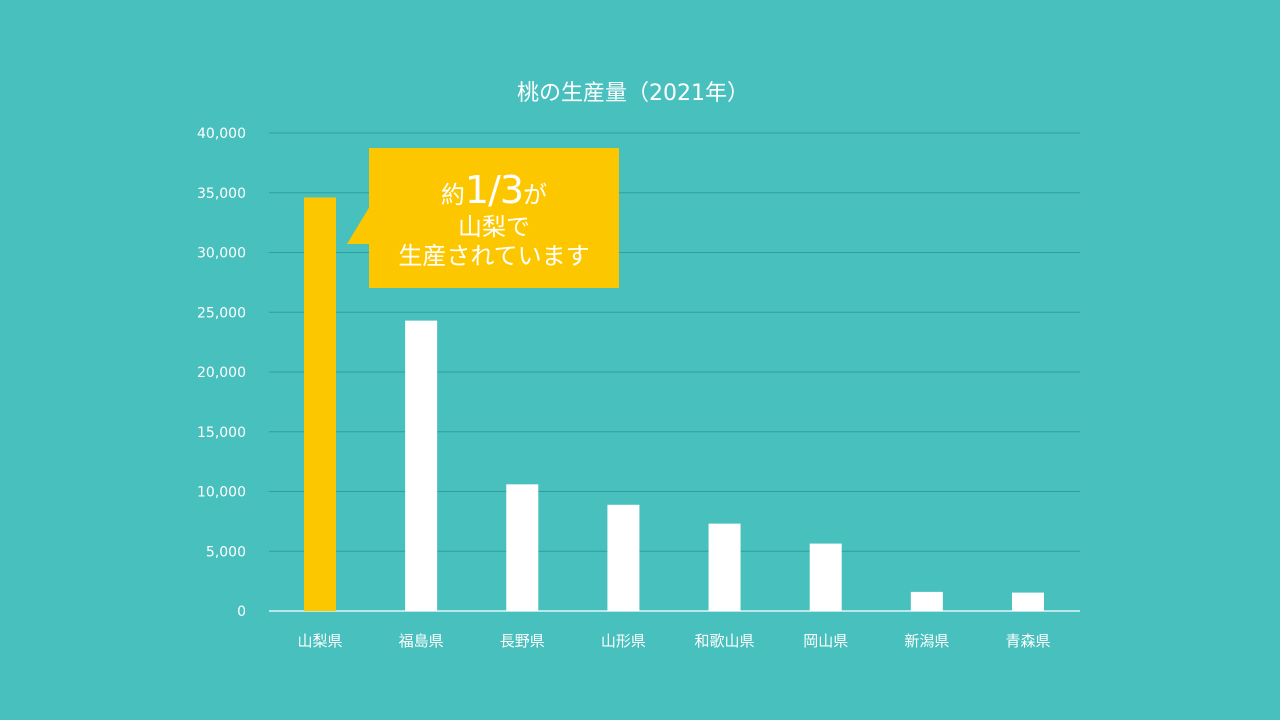  I want to click on callout-line-1: 約1/3が, so click(494, 190).